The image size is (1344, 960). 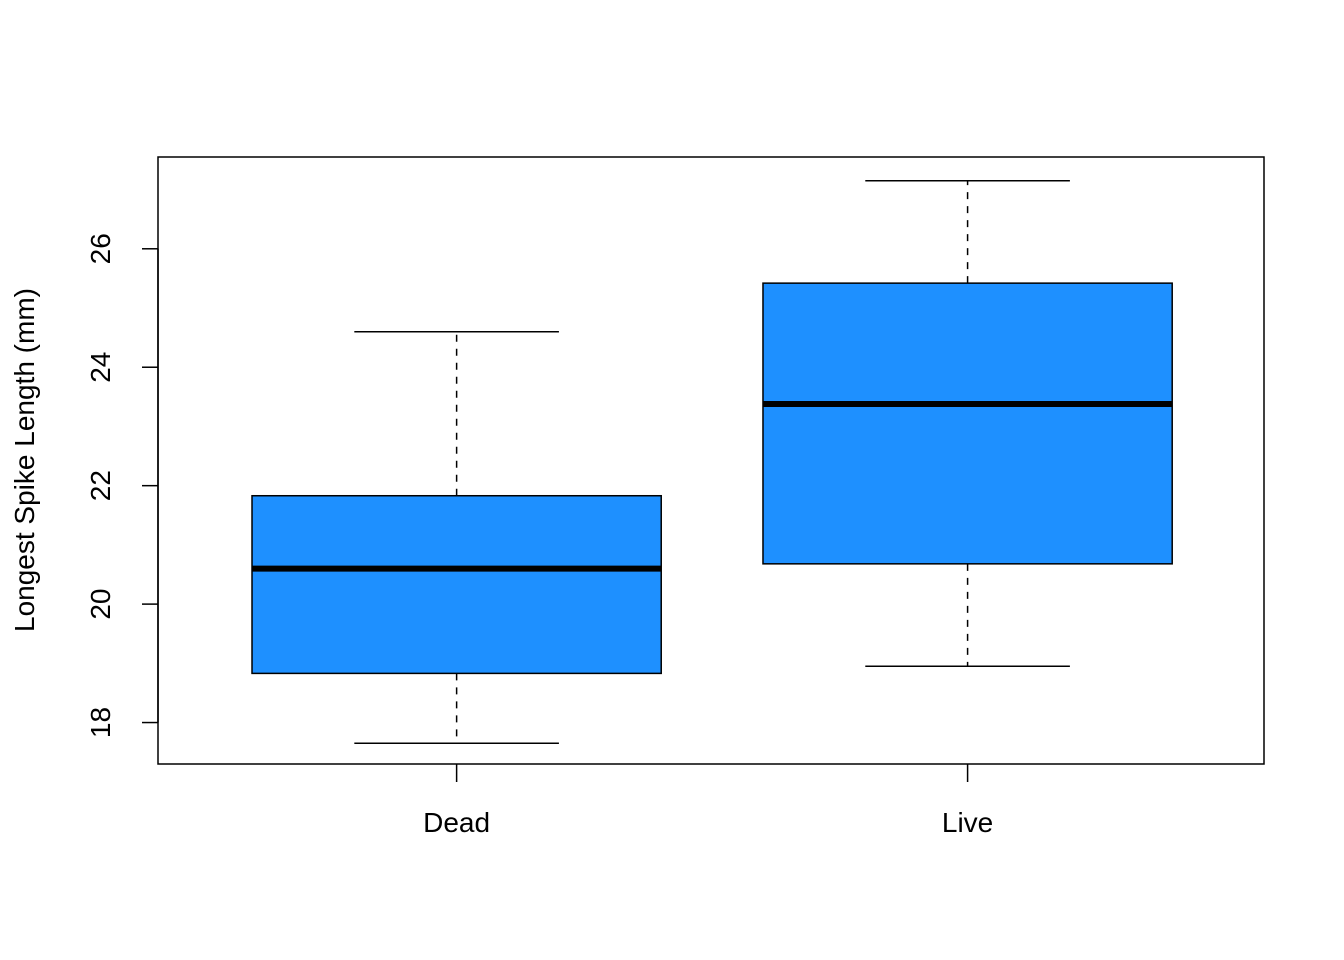 I want to click on y-axis-title: Longest Spike Length (mm), so click(x=24, y=460).